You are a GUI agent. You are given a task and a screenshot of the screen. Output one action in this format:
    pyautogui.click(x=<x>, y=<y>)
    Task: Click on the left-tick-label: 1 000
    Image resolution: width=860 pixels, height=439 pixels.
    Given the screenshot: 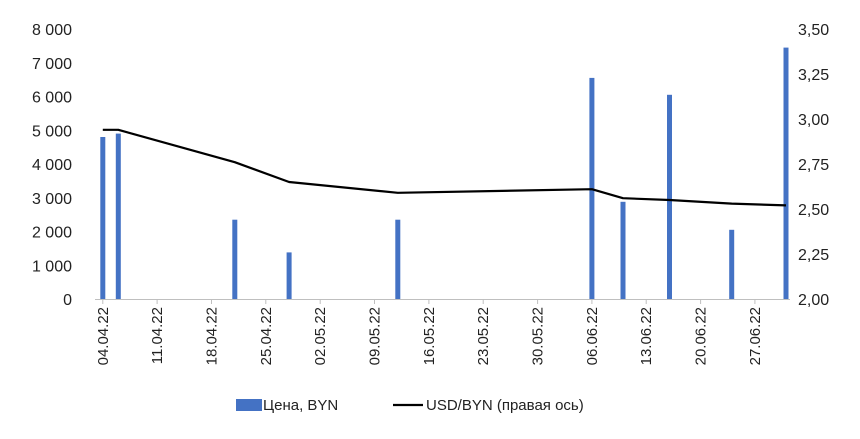 What is the action you would take?
    pyautogui.click(x=52, y=266)
    